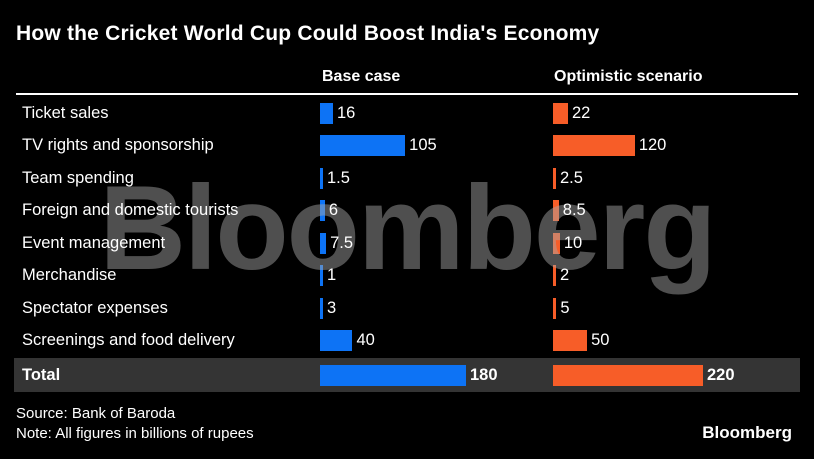  I want to click on total-label: Total, so click(41, 374).